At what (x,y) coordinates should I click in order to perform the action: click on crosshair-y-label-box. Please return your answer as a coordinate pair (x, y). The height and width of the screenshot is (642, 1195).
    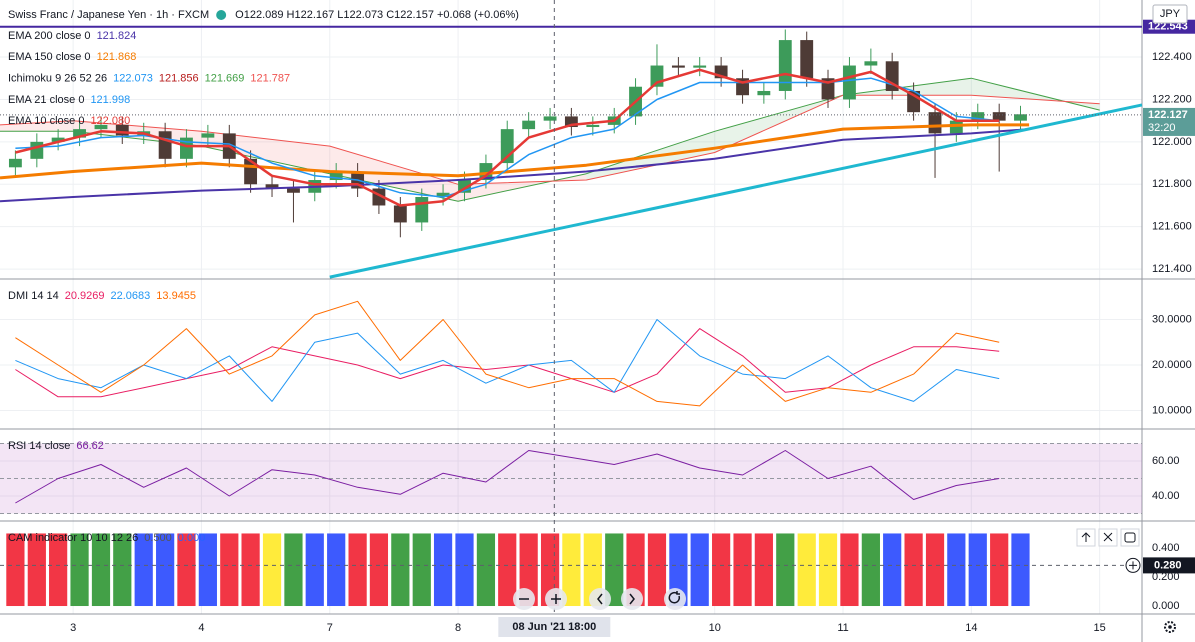
    Looking at the image, I should click on (1169, 565).